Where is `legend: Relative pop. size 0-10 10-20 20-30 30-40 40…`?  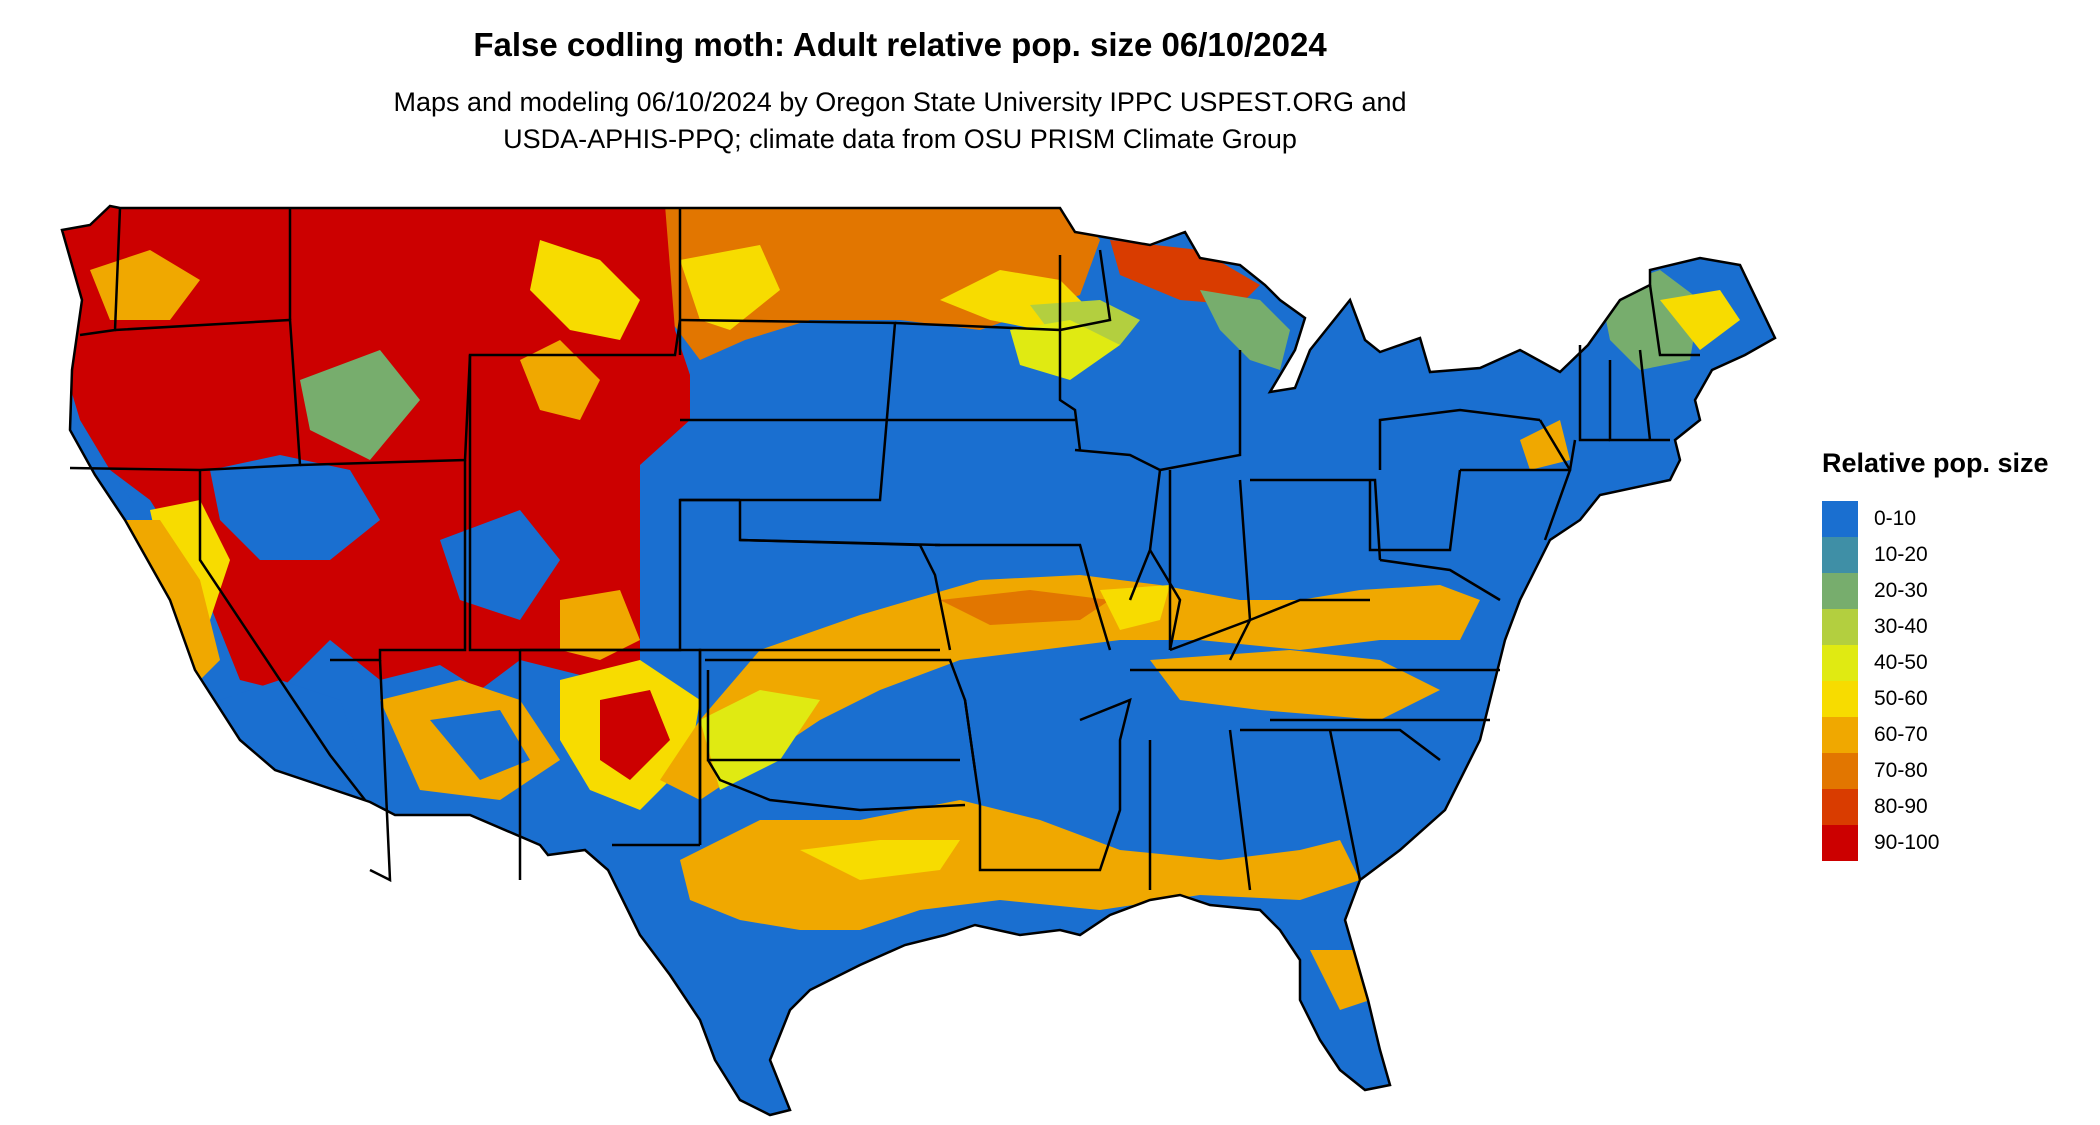 legend: Relative pop. size 0-10 10-20 20-30 30-40 40… is located at coordinates (1935, 654).